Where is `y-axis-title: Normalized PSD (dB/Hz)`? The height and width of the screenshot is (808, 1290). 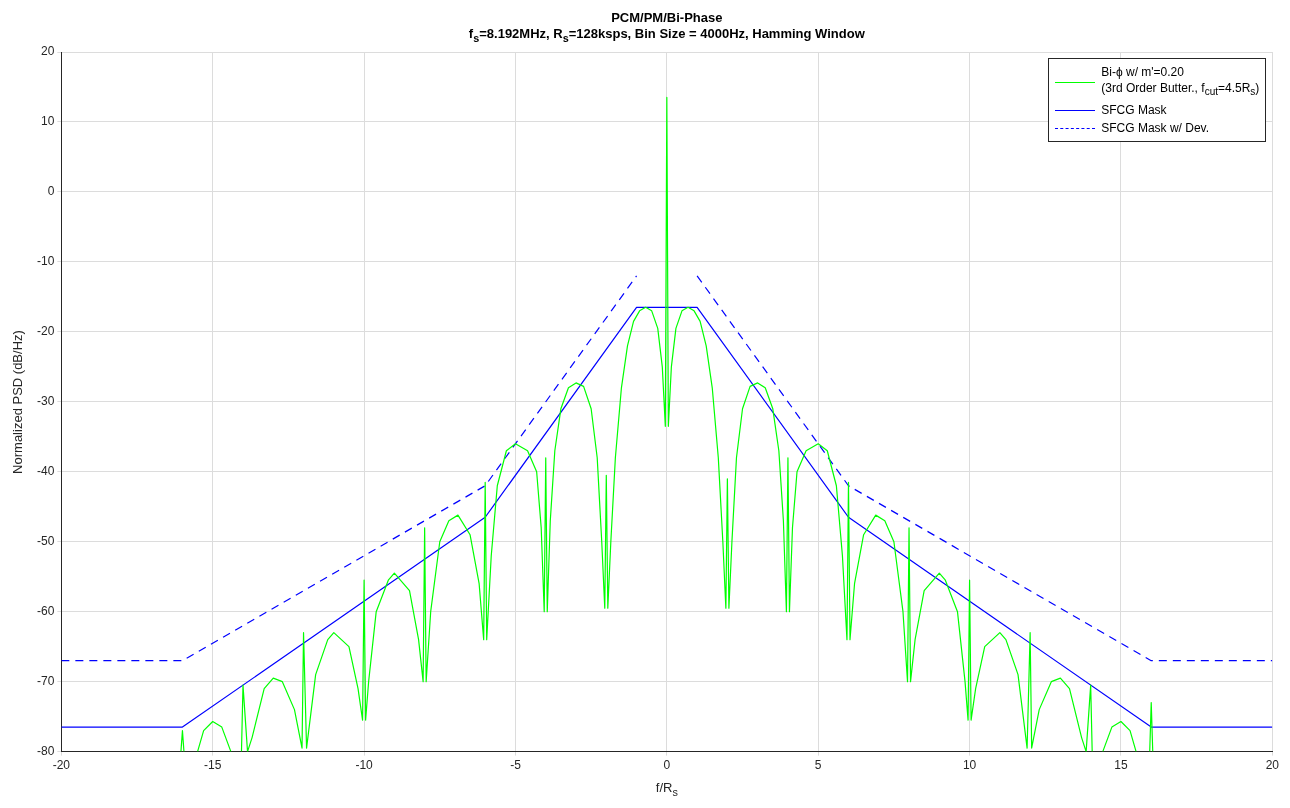 y-axis-title: Normalized PSD (dB/Hz) is located at coordinates (17, 401).